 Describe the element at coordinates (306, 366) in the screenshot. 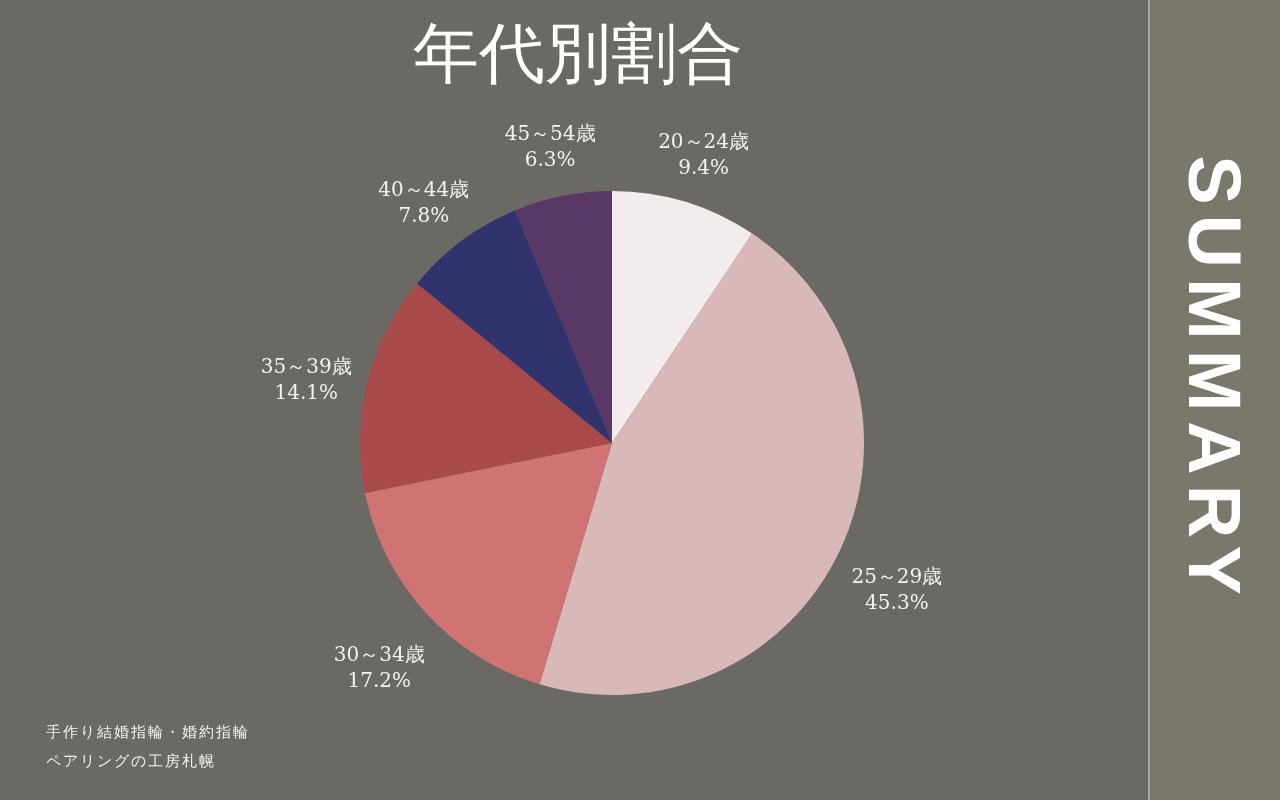

I see `slice-label: 35～39歳` at that location.